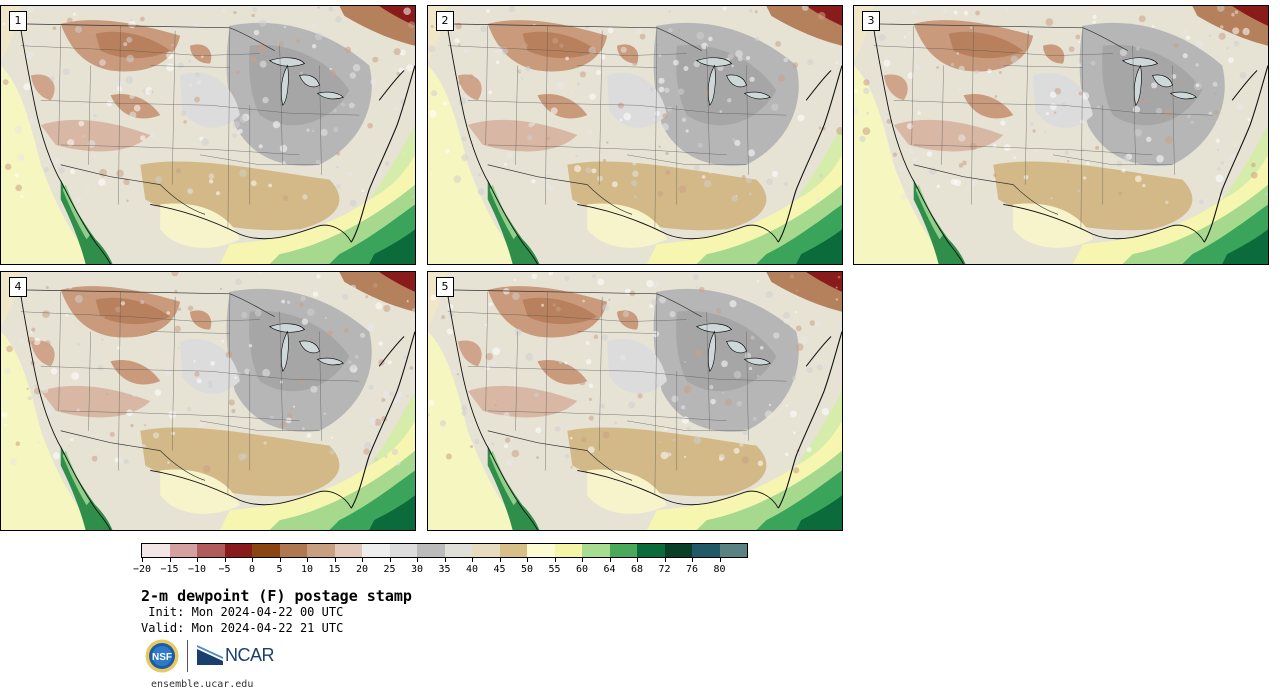 Image resolution: width=1280 pixels, height=696 pixels. I want to click on ncar-mountain-icon, so click(210, 655).